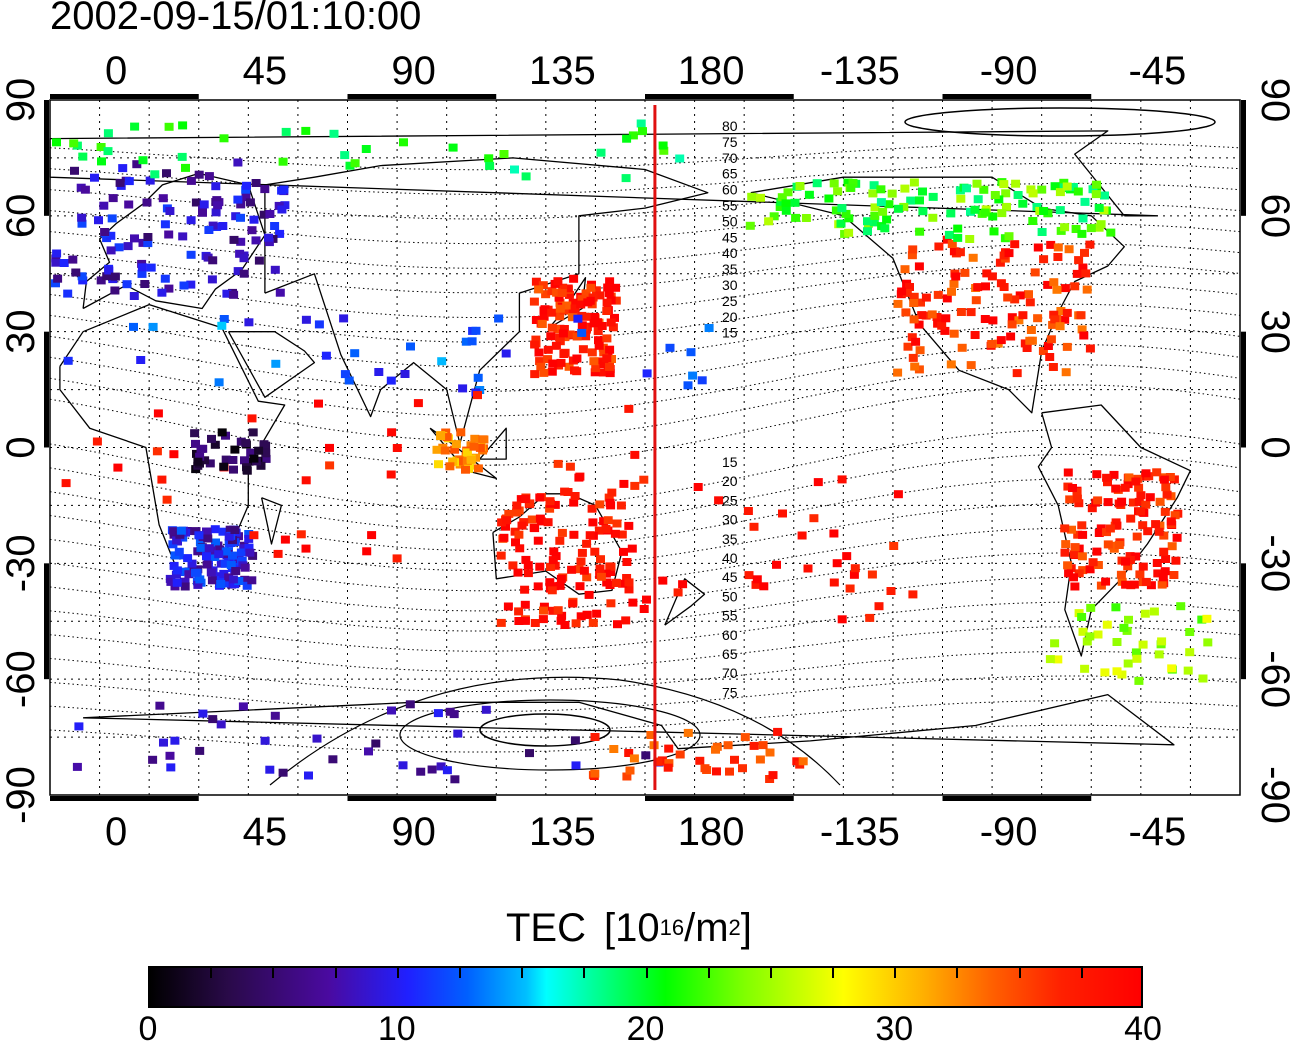  I want to click on contour-label: 25, so click(730, 301).